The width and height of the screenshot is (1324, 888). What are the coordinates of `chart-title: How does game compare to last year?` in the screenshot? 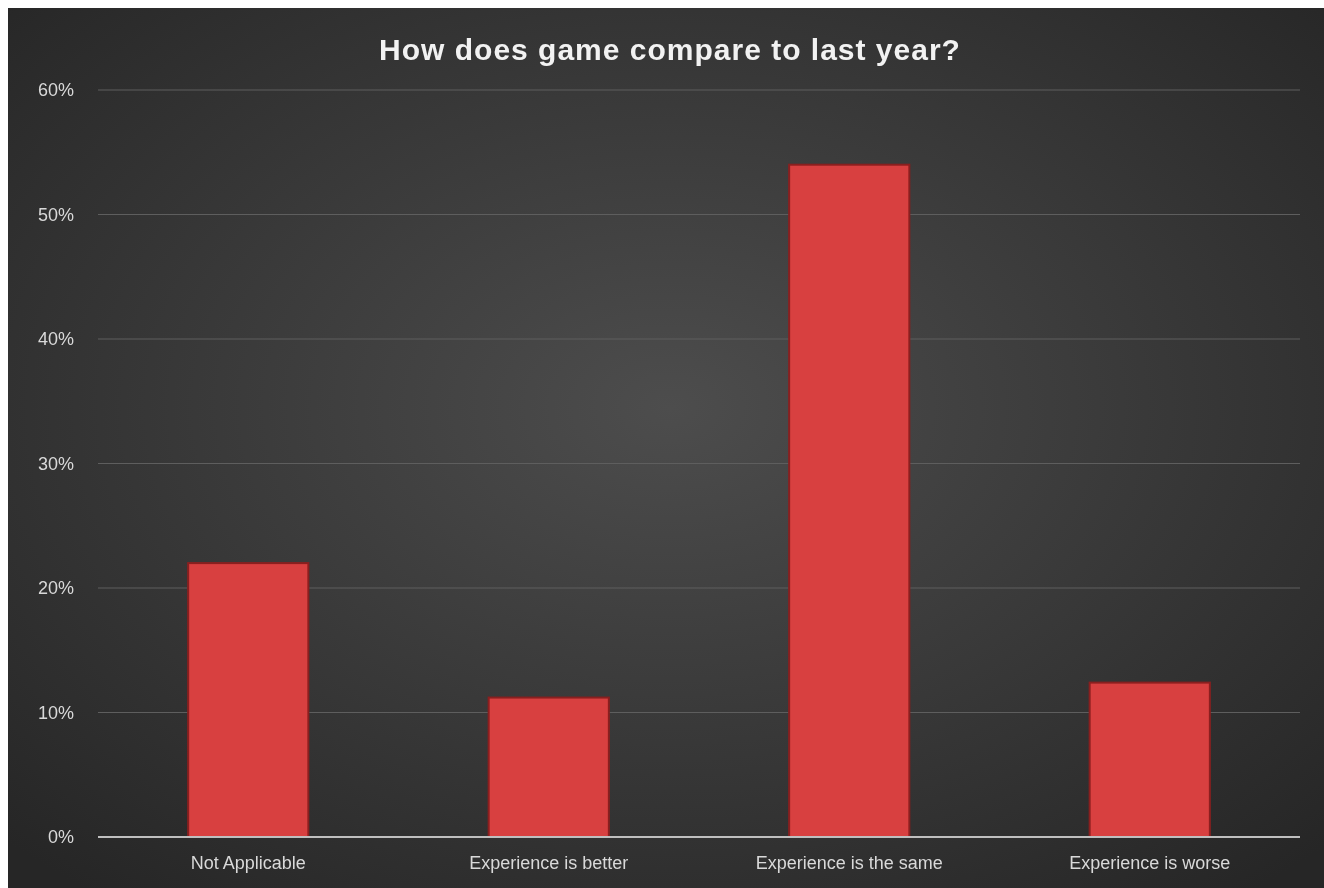 It's located at (670, 49).